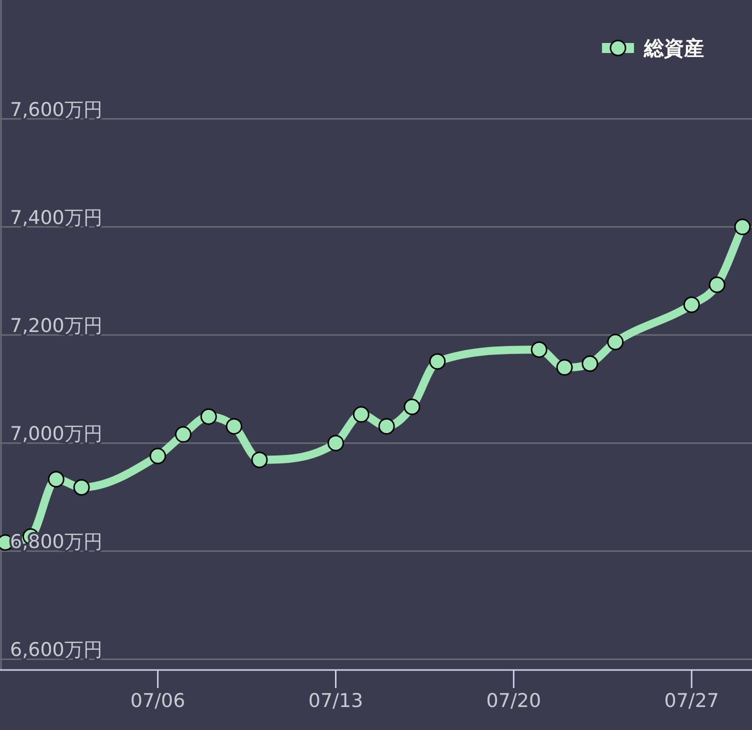 This screenshot has height=730, width=752. What do you see at coordinates (56, 542) in the screenshot?
I see `y-tick-label: 6,800万円` at bounding box center [56, 542].